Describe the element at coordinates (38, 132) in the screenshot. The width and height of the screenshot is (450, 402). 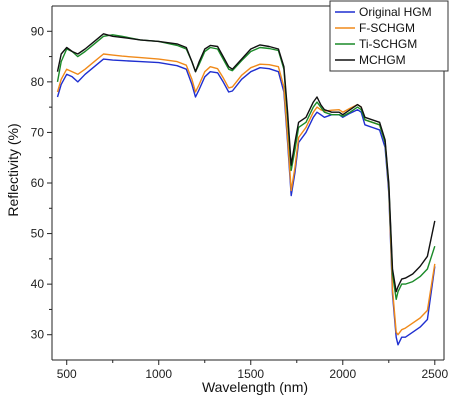
I see `y-tick-label: 70` at that location.